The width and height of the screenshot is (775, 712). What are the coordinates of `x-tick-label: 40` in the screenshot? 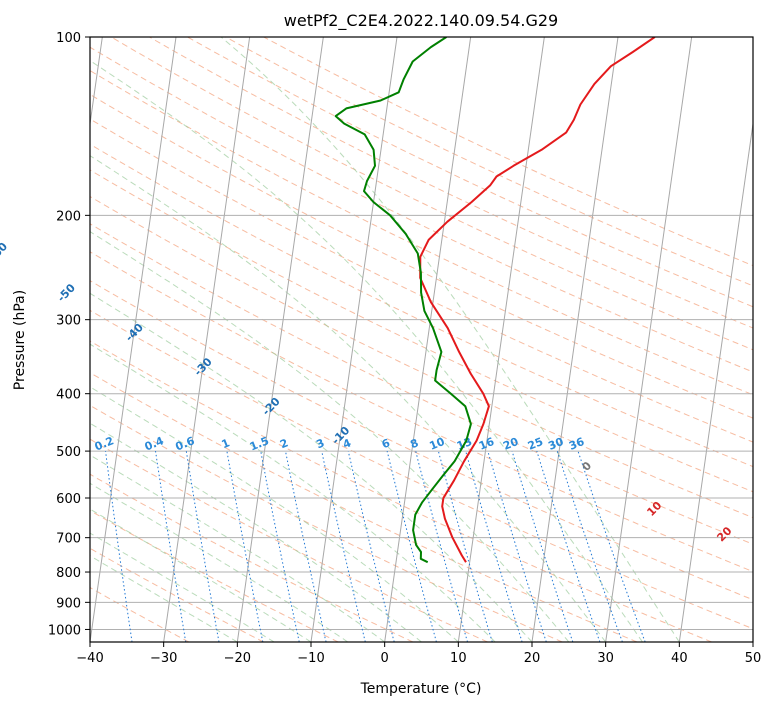 It's located at (679, 658).